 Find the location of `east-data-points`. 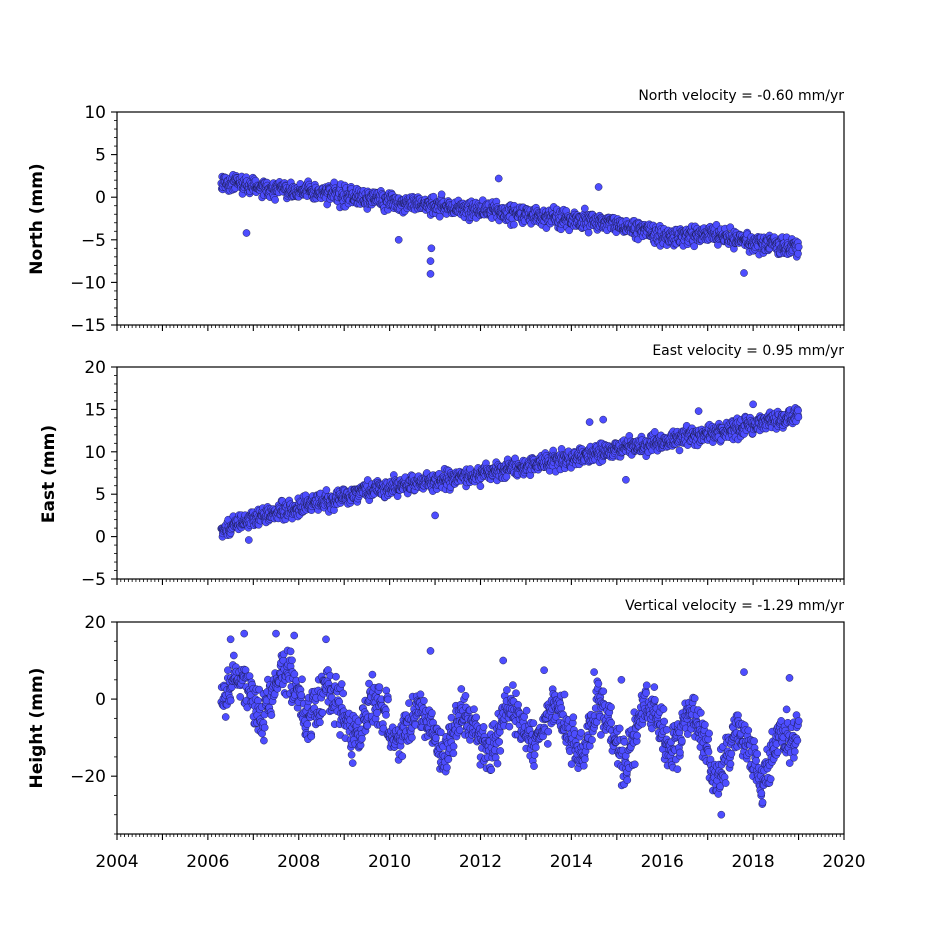

east-data-points is located at coordinates (510, 472).